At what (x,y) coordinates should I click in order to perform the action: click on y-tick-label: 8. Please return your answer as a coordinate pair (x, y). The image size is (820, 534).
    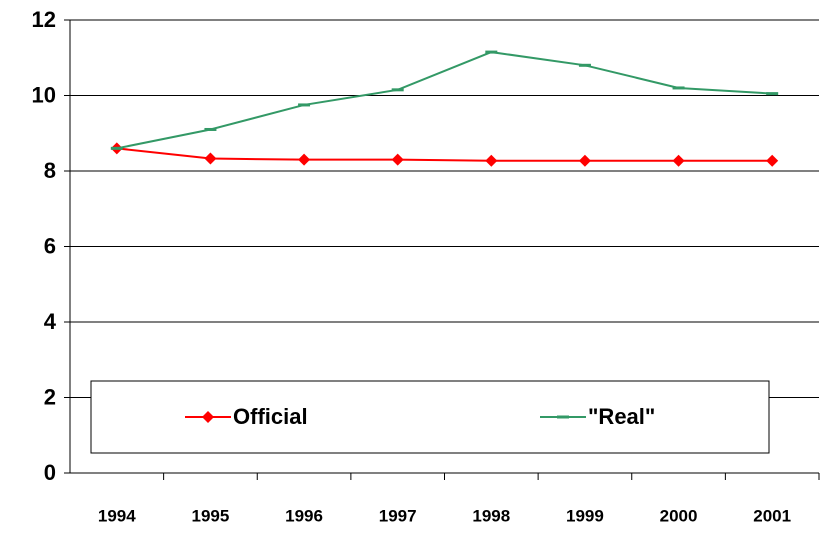
    Looking at the image, I should click on (50, 170).